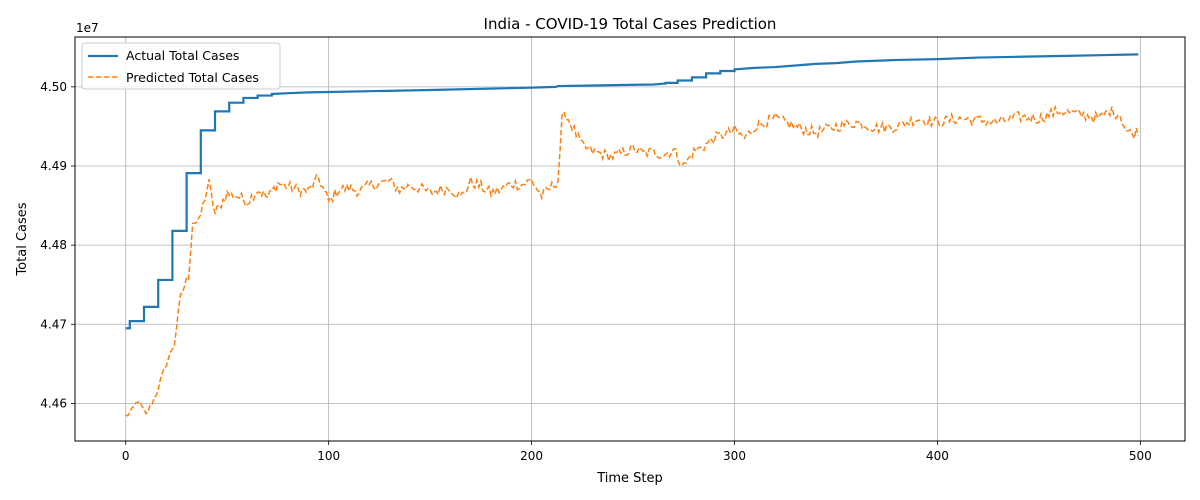 The width and height of the screenshot is (1200, 500). I want to click on x-tick-label: 0, so click(126, 456).